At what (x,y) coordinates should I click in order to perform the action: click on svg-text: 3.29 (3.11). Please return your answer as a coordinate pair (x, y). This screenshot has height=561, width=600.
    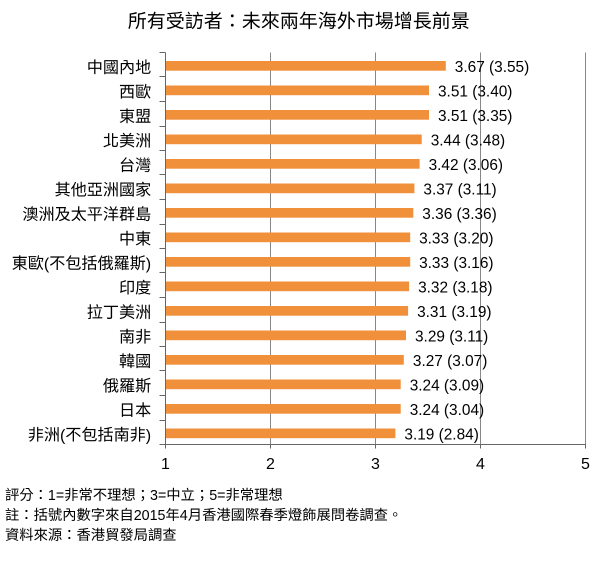
    Looking at the image, I should click on (451, 336).